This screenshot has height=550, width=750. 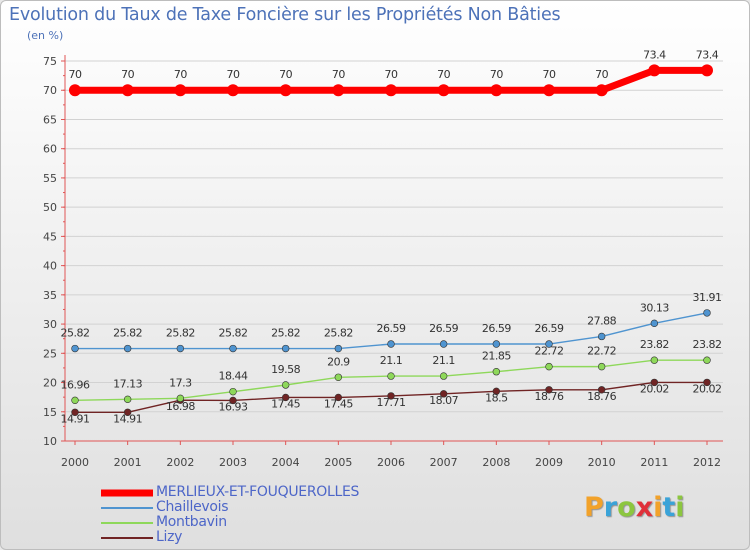 What do you see at coordinates (50, 295) in the screenshot?
I see `y-tick-label: 35` at bounding box center [50, 295].